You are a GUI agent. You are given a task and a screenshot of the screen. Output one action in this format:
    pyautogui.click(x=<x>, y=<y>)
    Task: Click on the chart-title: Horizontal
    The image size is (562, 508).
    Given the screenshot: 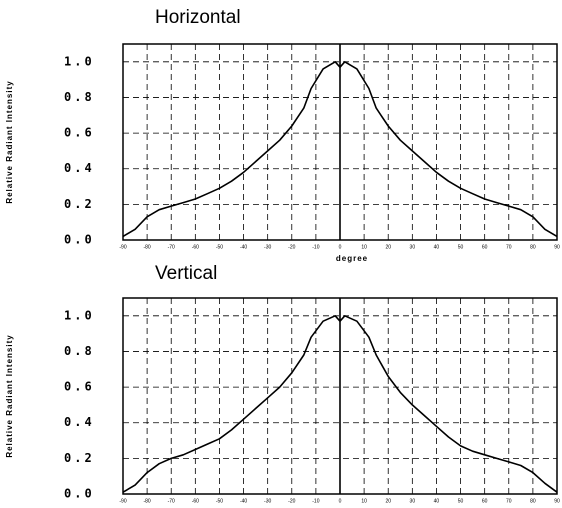 What is the action you would take?
    pyautogui.click(x=198, y=17)
    